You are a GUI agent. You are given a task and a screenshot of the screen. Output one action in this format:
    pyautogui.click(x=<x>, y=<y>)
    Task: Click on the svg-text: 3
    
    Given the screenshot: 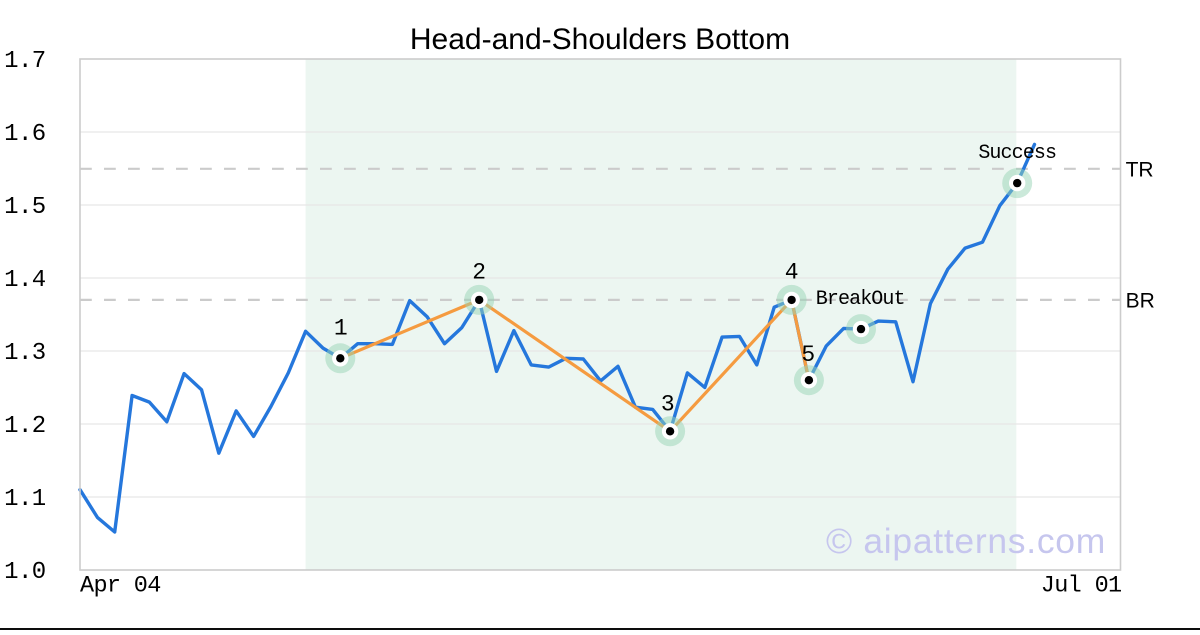 What is the action you would take?
    pyautogui.click(x=668, y=405)
    